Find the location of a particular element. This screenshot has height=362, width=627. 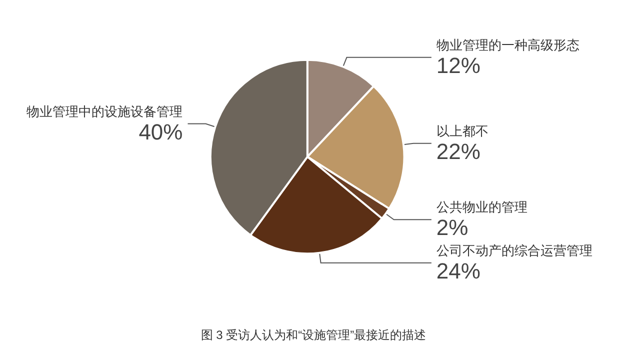

text: 图 3 受访人认为和“设施管理”最接近的描述 is located at coordinates (313, 335).